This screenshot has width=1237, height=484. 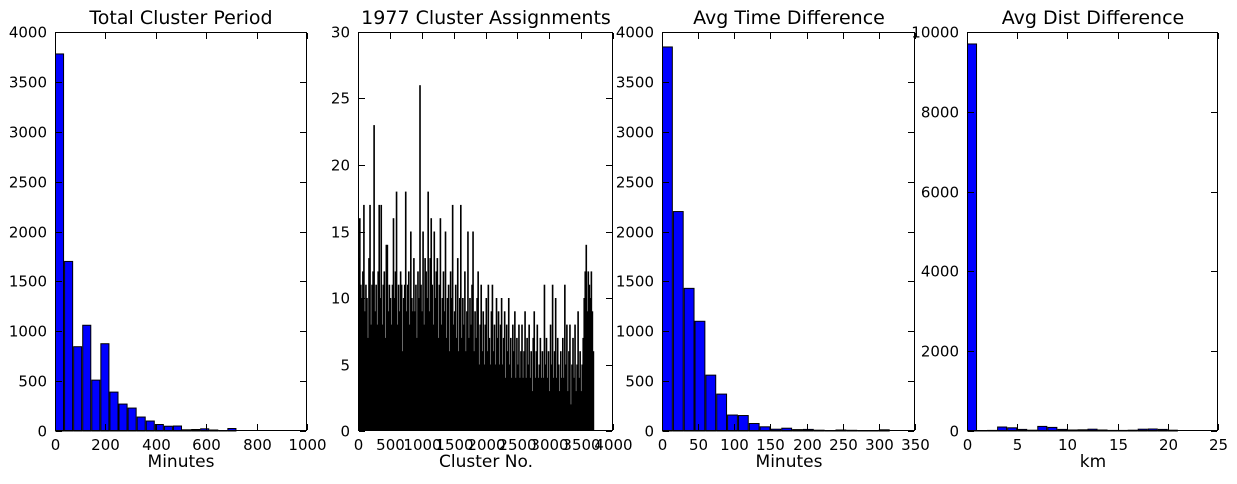 I want to click on x-tick-label: 250, so click(x=843, y=445).